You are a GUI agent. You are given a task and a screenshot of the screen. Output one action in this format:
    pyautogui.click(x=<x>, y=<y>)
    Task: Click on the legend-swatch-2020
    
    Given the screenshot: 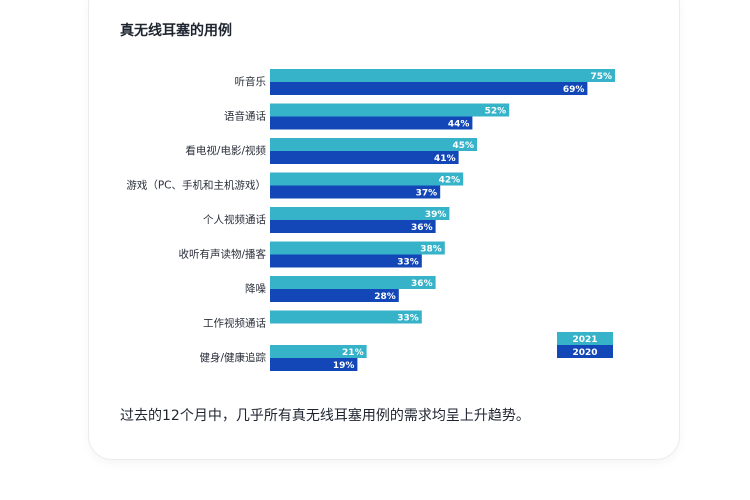 What is the action you would take?
    pyautogui.click(x=585, y=351)
    